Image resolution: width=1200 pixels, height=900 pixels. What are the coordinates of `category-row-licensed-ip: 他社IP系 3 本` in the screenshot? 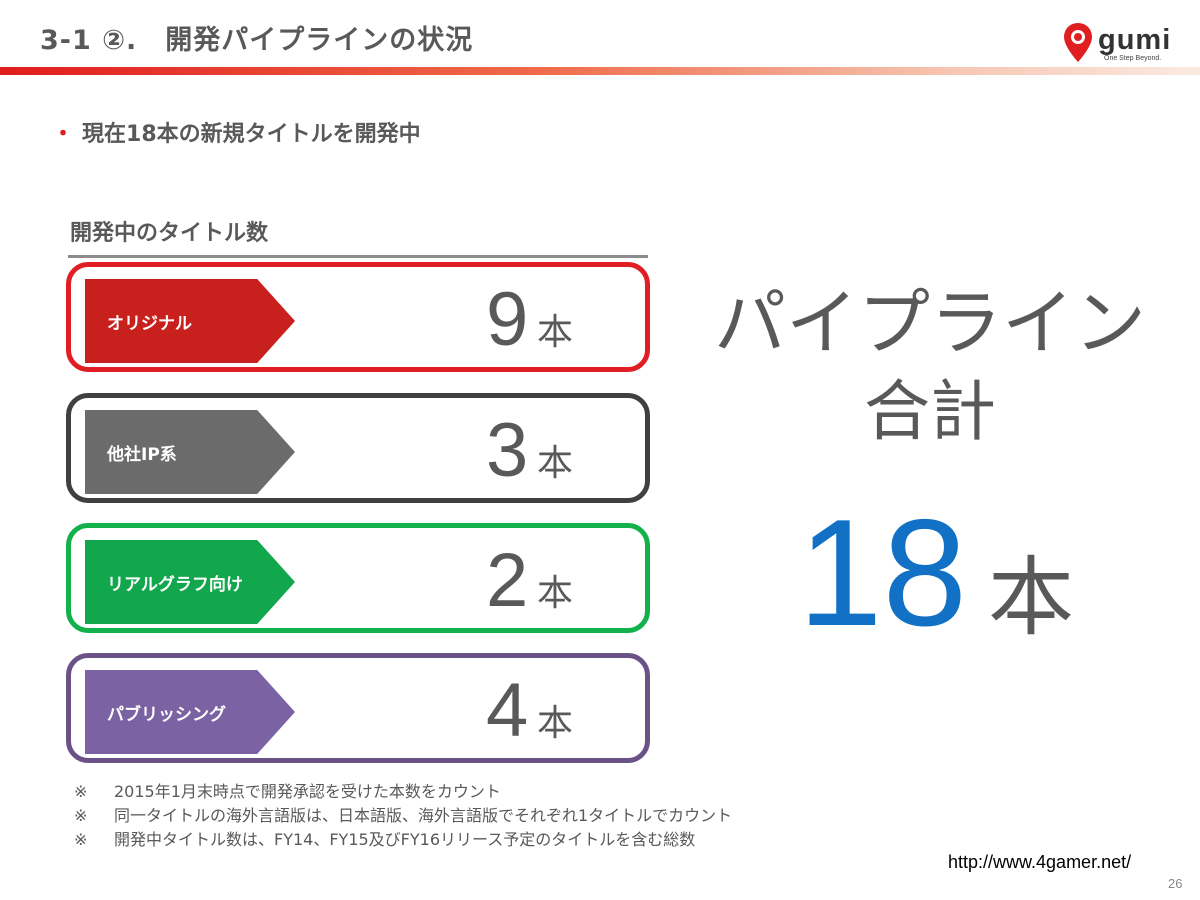 It's located at (358, 448).